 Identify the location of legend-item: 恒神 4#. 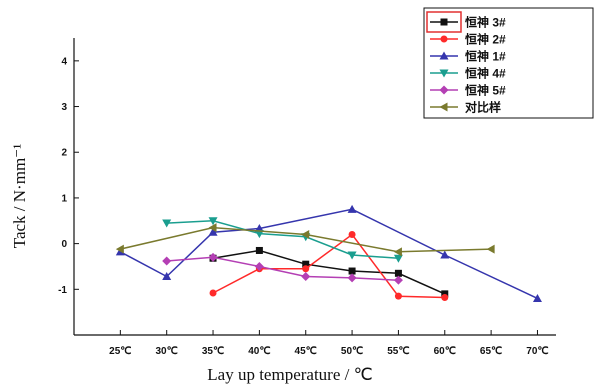
(468, 73).